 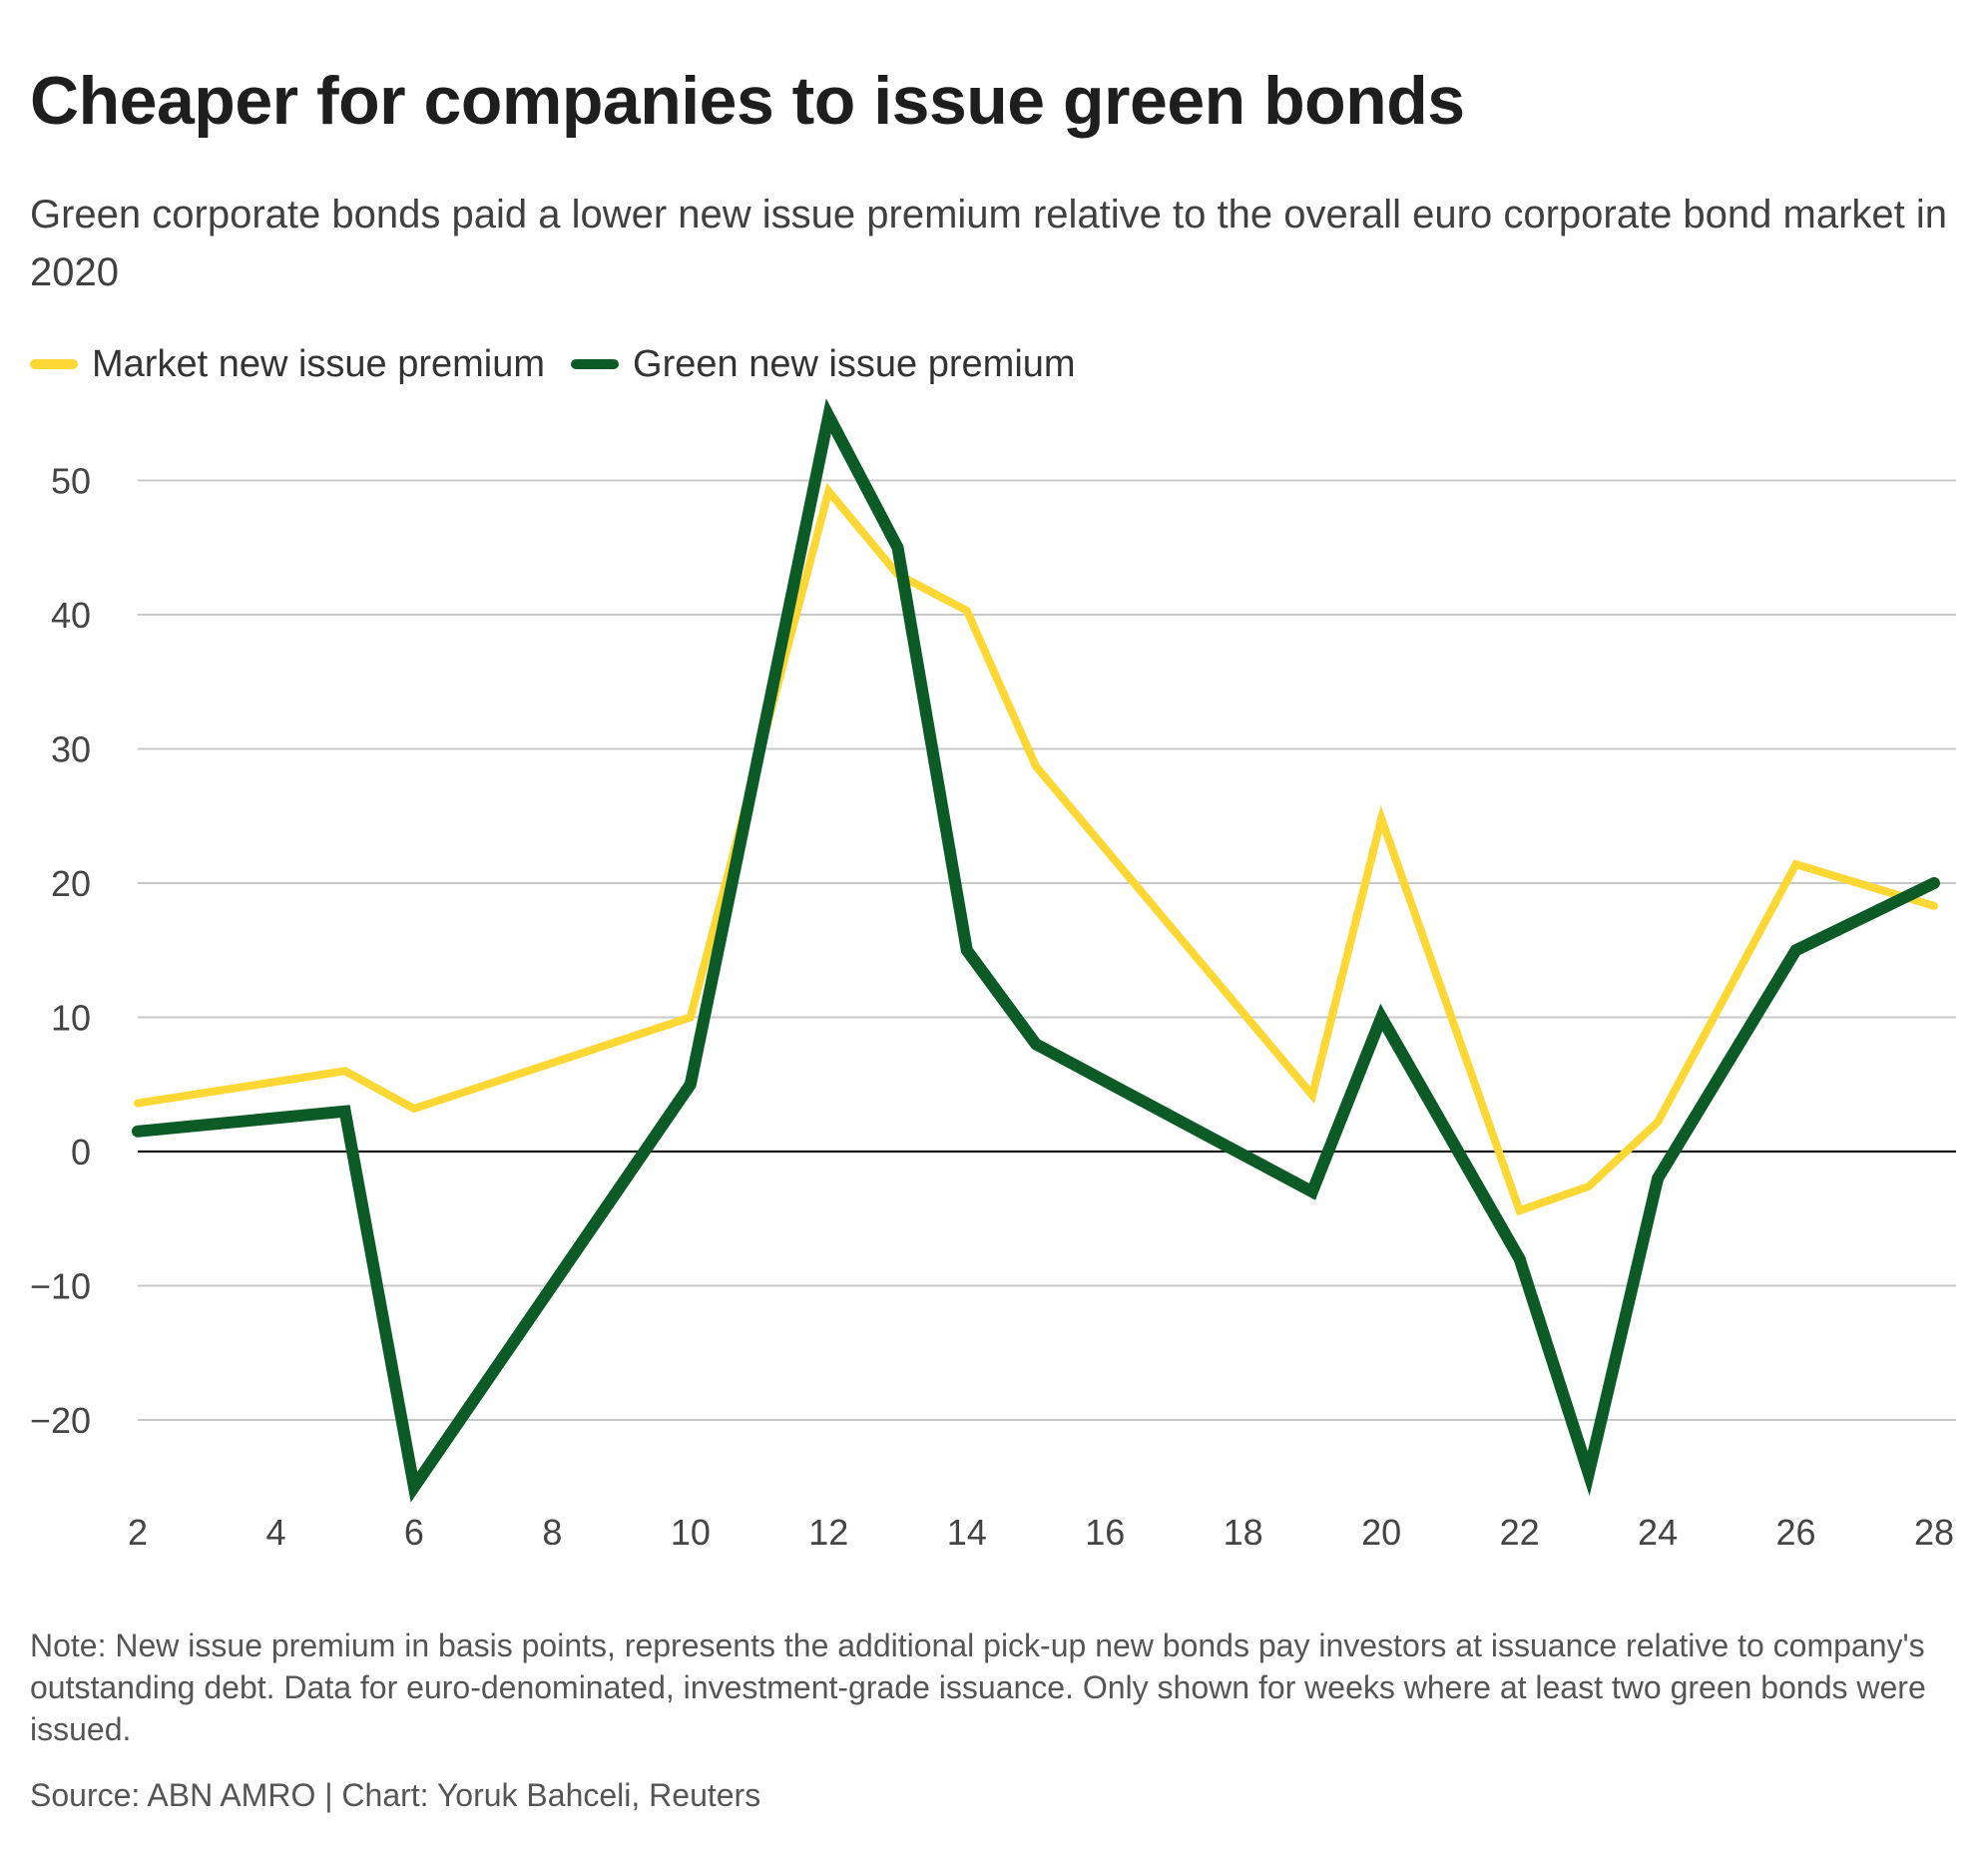 I want to click on x-tick-label: 28, so click(x=1934, y=1532).